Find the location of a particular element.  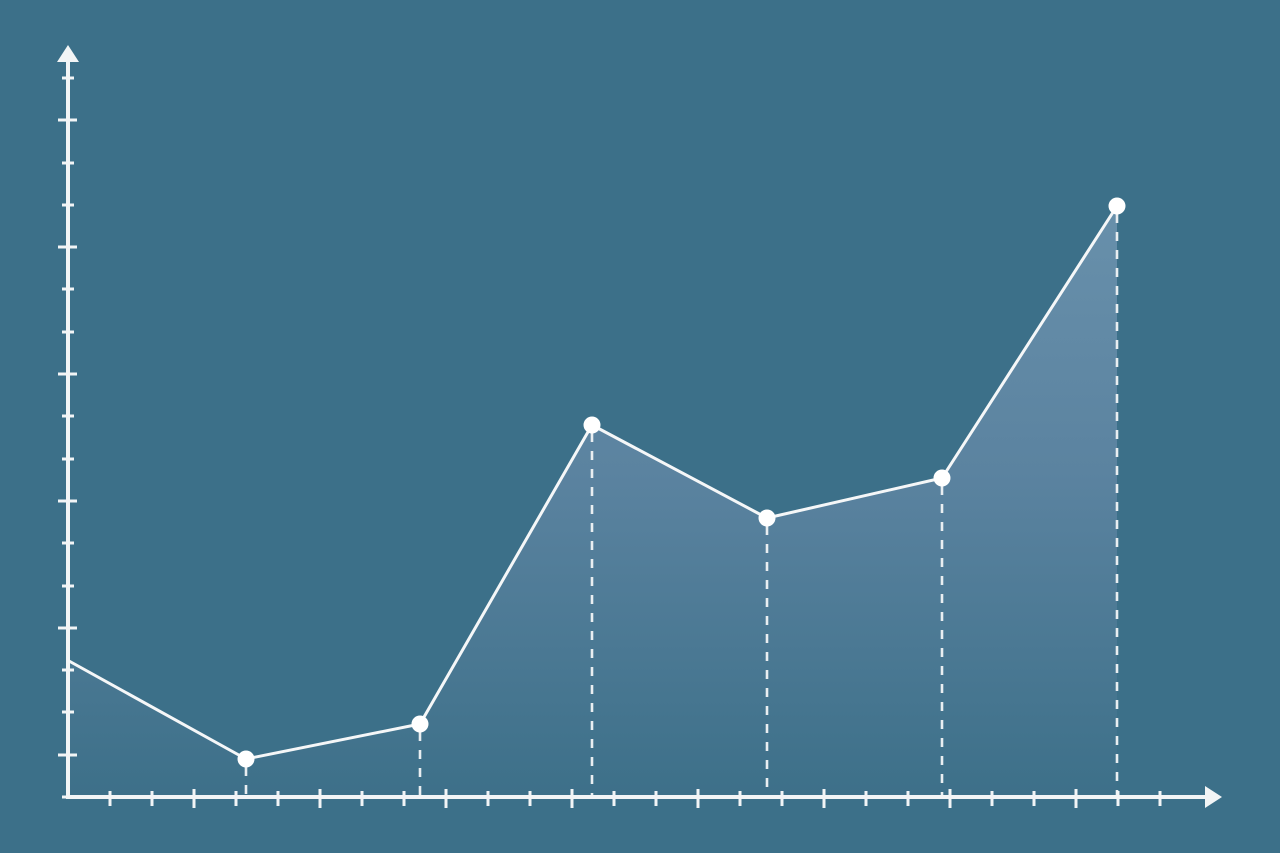

x-axis-arrowhead is located at coordinates (1213, 797).